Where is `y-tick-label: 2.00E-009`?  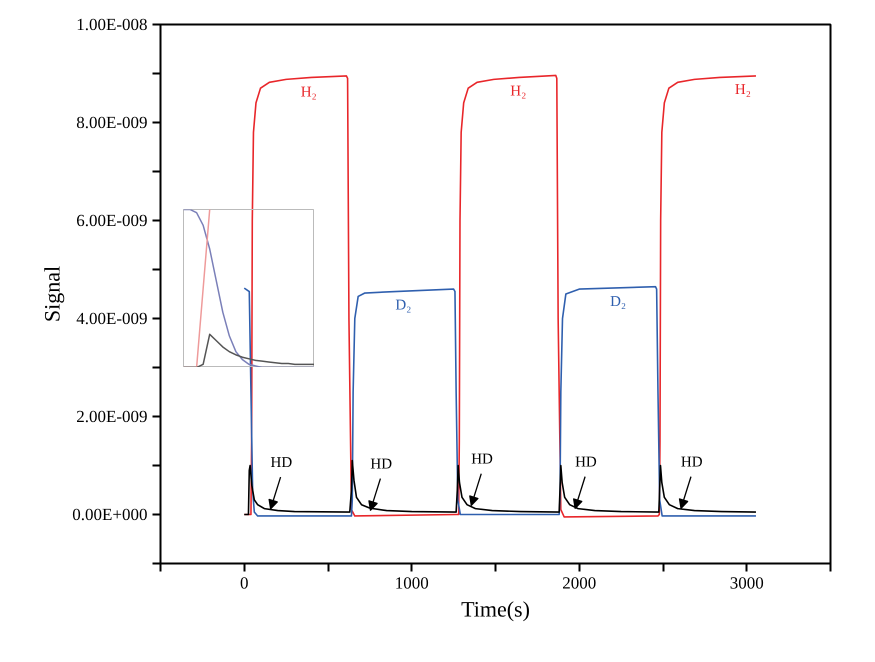
y-tick-label: 2.00E-009 is located at coordinates (112, 416).